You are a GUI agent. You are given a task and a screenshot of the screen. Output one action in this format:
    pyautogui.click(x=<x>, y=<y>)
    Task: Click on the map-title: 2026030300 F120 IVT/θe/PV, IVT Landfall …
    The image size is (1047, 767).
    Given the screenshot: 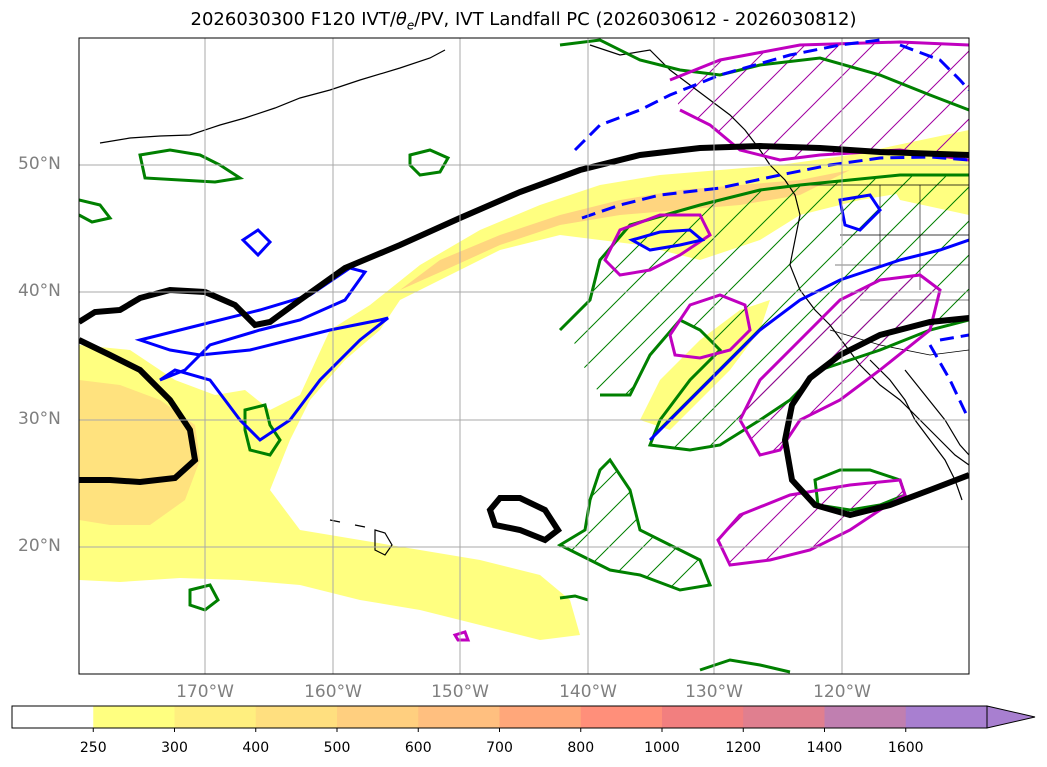 What is the action you would take?
    pyautogui.click(x=523, y=21)
    